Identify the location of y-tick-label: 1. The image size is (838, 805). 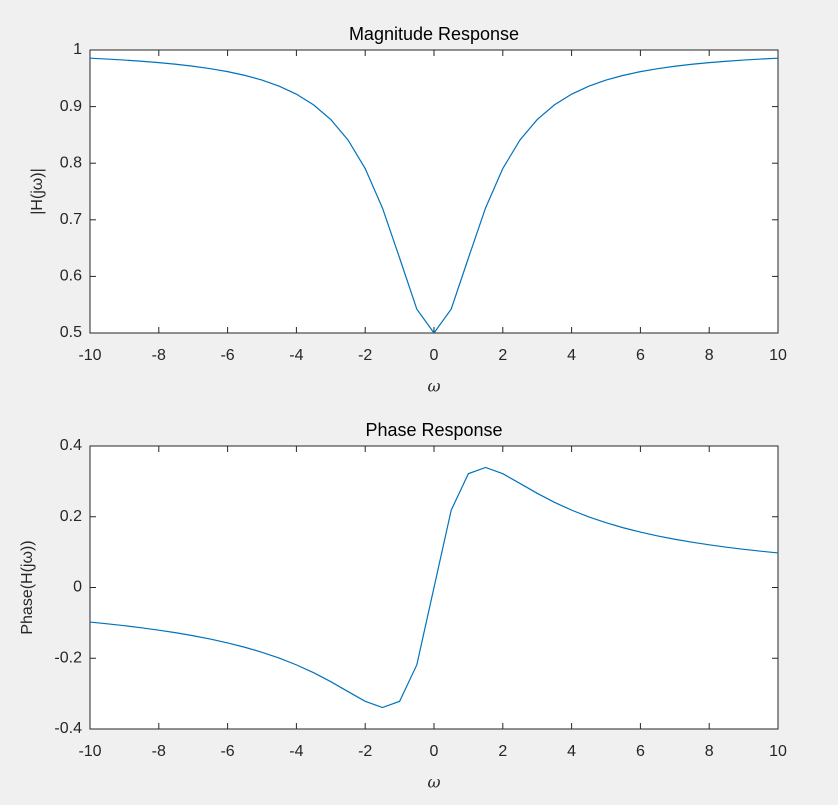
(77, 49).